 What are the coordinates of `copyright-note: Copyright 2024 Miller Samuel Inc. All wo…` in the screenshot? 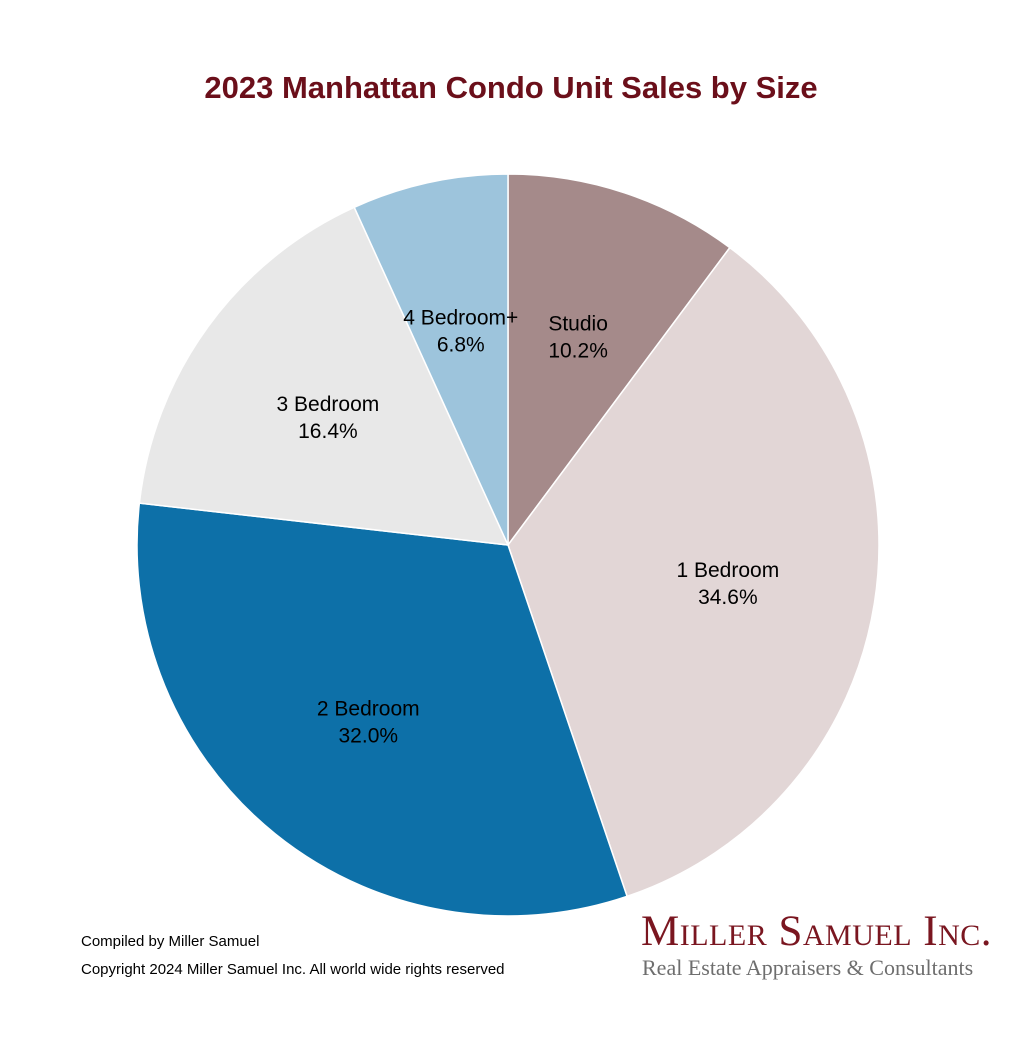 It's located at (293, 969).